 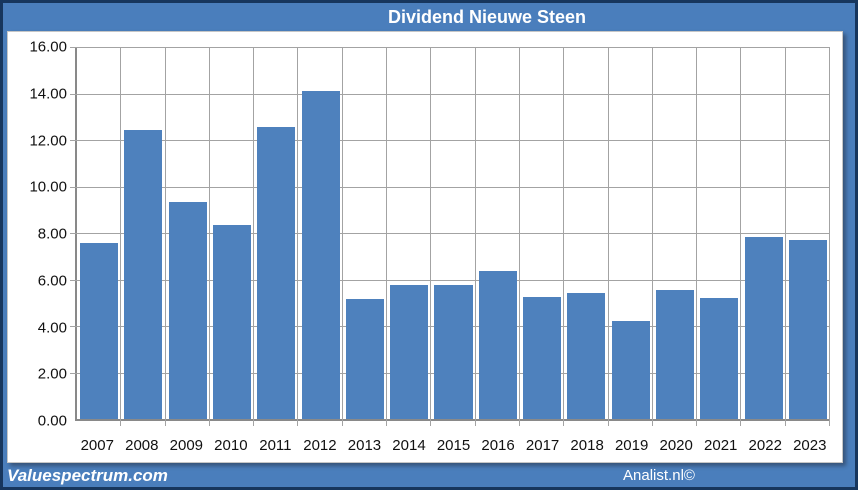 I want to click on valuespectrum-watermark: Valuespectrum.com, so click(x=87, y=475).